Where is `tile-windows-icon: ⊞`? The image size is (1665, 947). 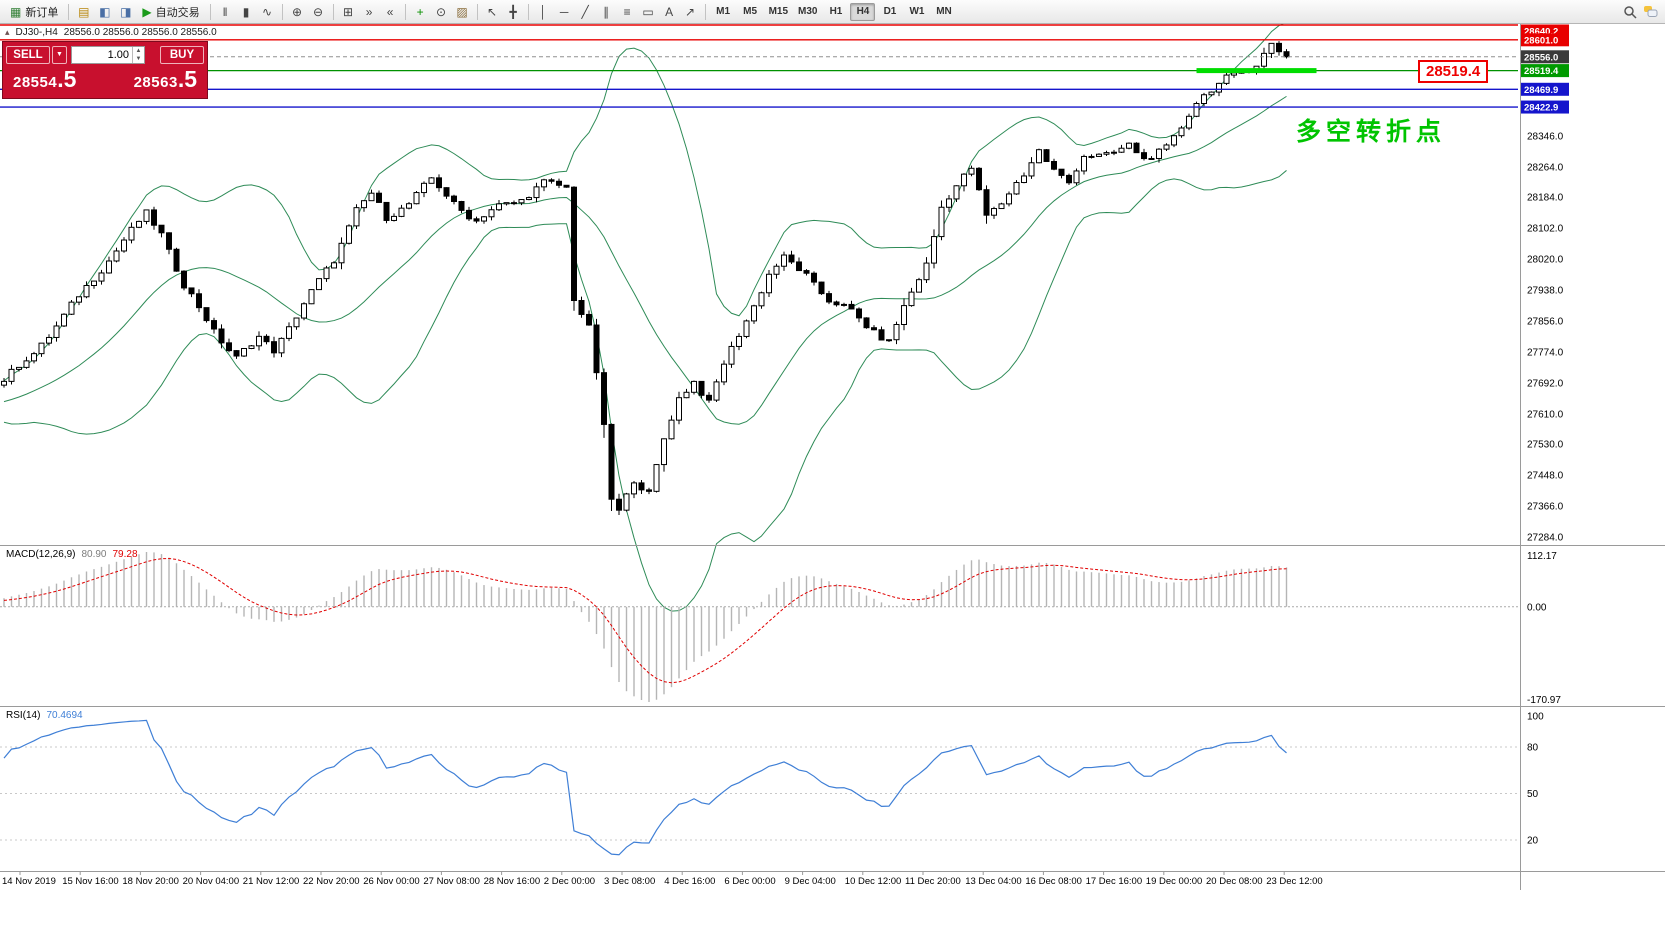
tile-windows-icon: ⊞ is located at coordinates (348, 11).